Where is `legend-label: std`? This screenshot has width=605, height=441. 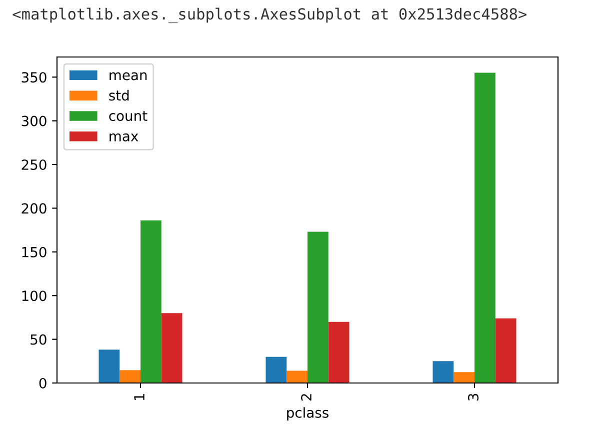 legend-label: std is located at coordinates (119, 95).